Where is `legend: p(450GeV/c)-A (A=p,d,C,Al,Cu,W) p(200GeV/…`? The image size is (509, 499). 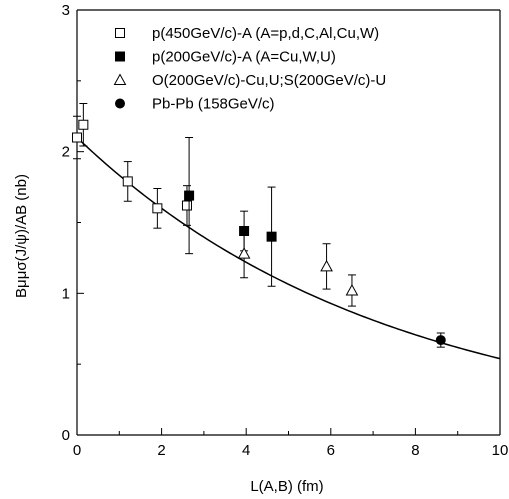
legend: p(450GeV/c)-A (A=p,d,C,Al,Cu,W) p(200GeV/… is located at coordinates (249, 69).